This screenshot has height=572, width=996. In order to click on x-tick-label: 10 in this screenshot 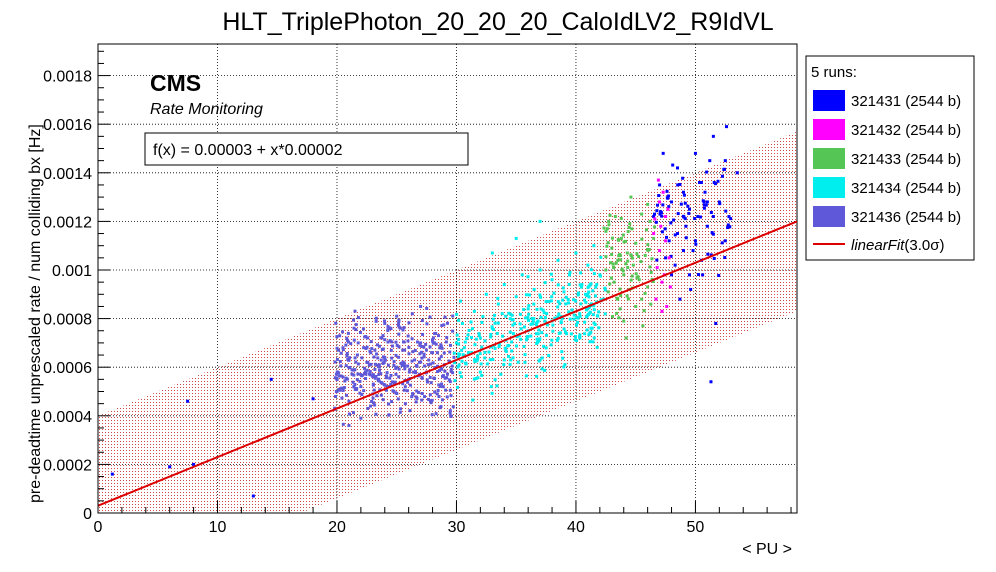, I will do `click(218, 527)`.